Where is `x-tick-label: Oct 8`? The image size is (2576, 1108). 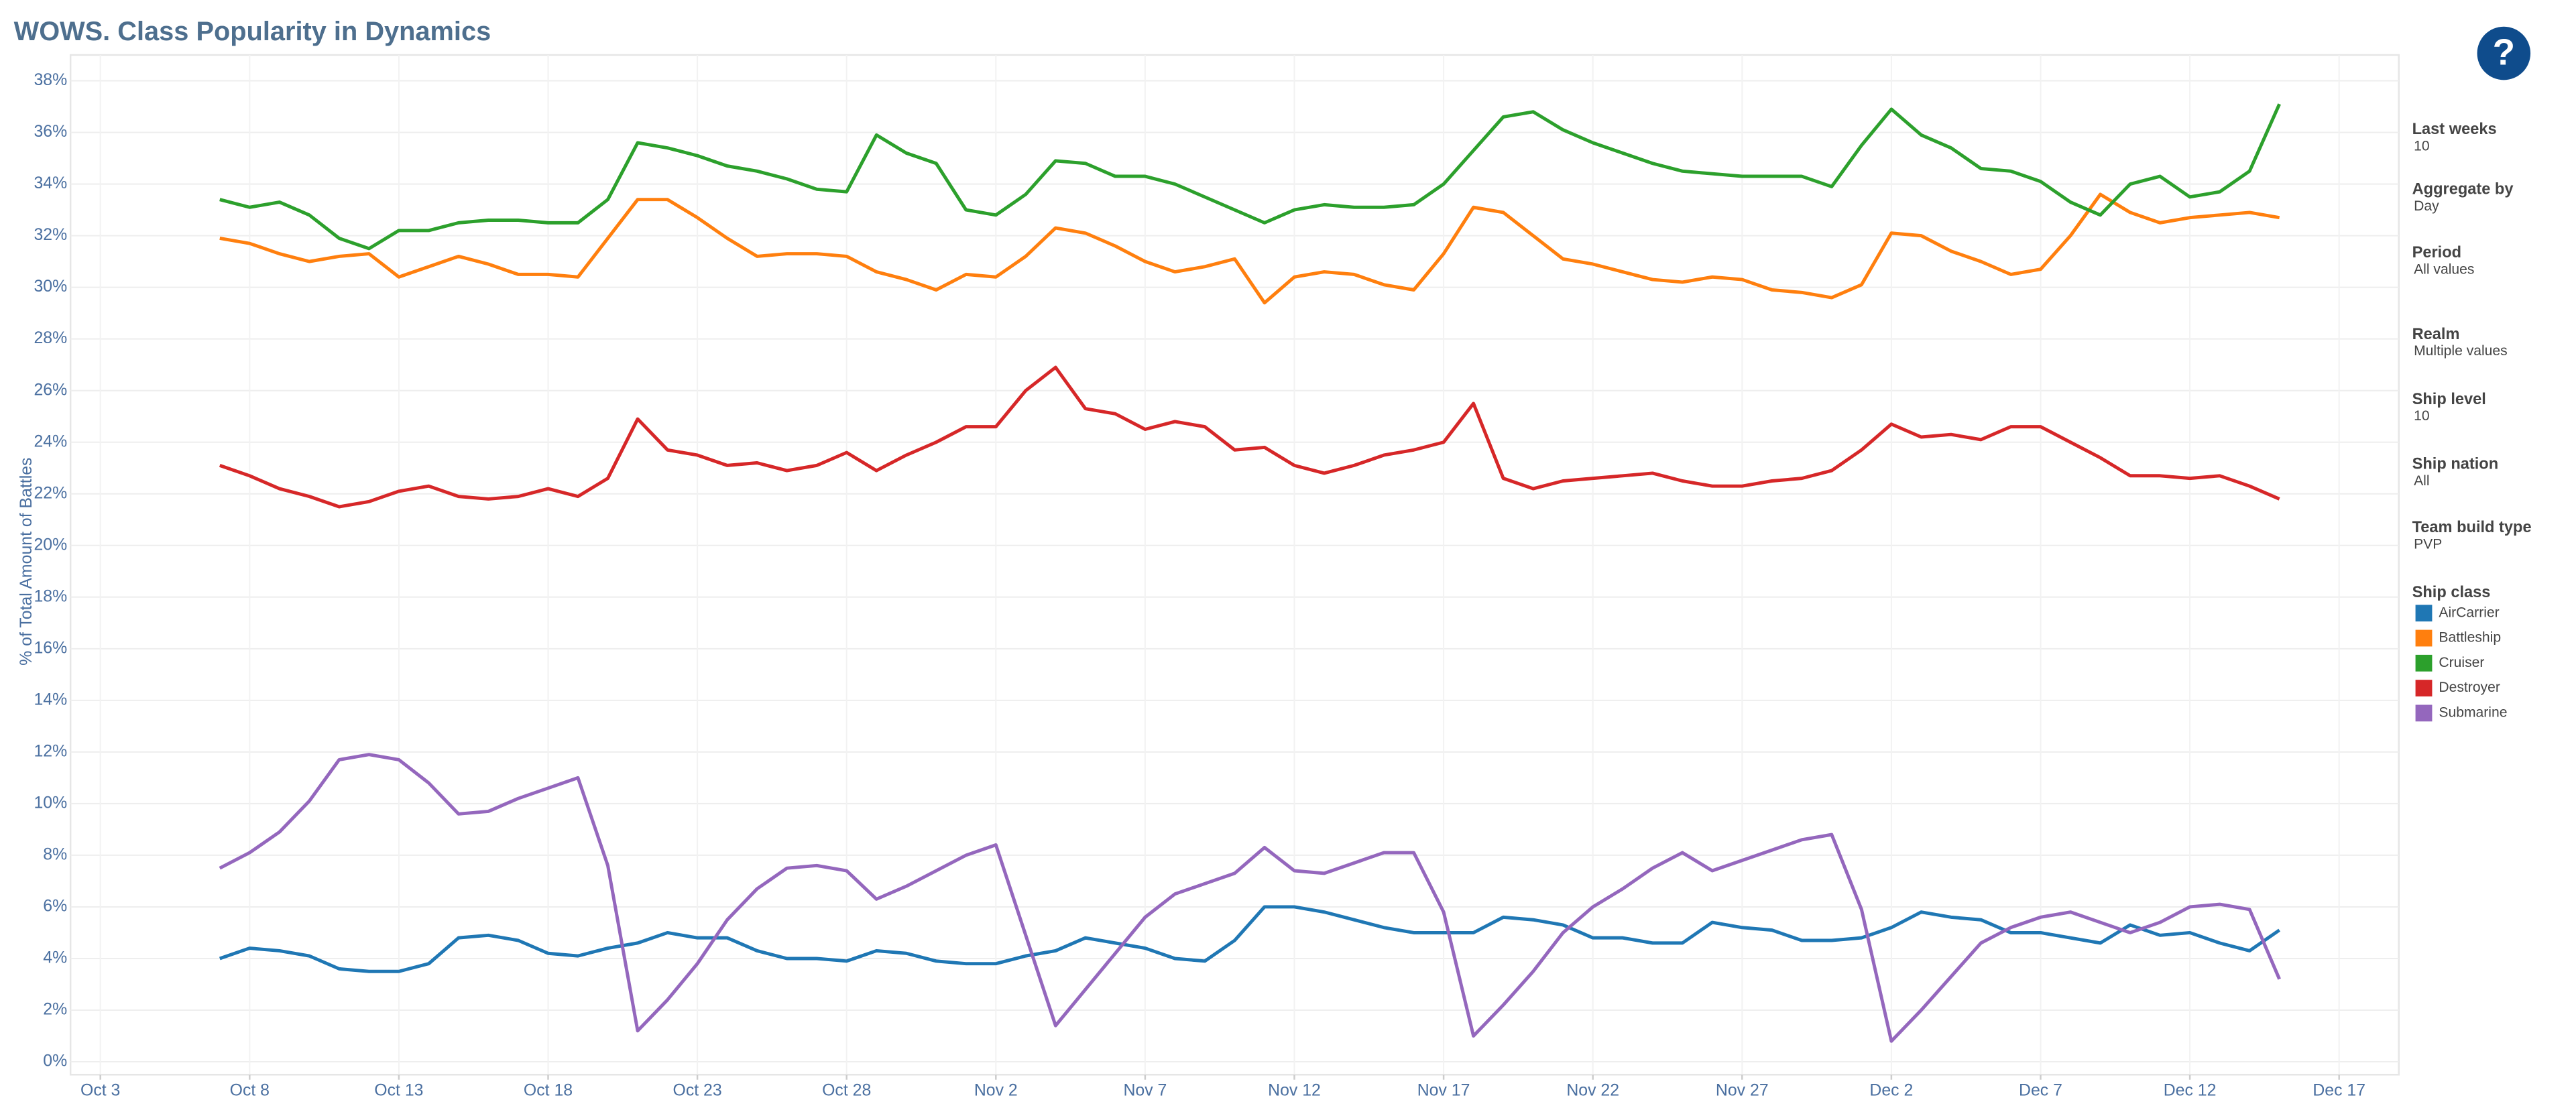 x-tick-label: Oct 8 is located at coordinates (250, 1091).